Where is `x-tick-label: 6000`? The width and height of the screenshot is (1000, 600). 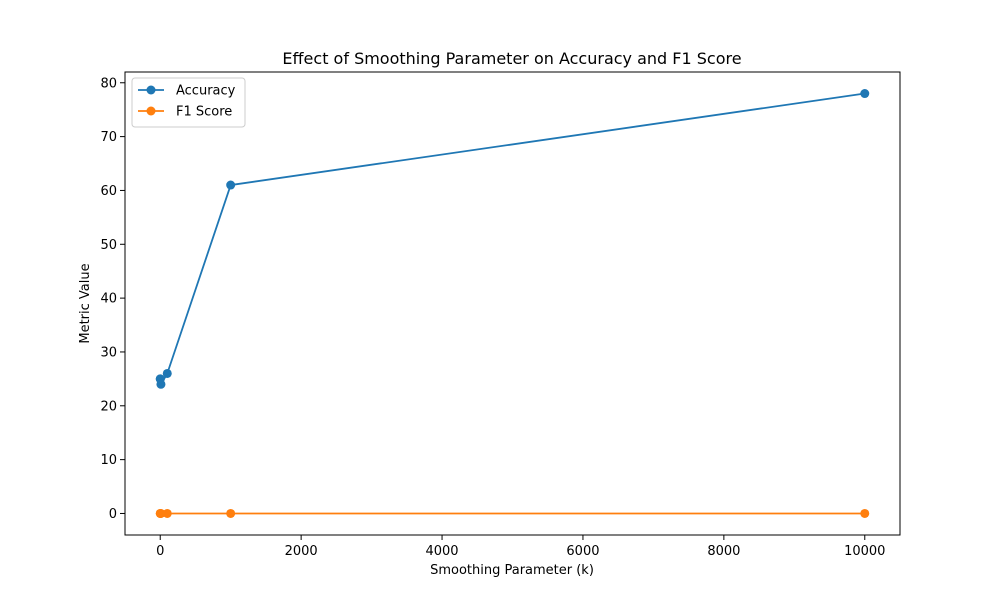
x-tick-label: 6000 is located at coordinates (582, 551).